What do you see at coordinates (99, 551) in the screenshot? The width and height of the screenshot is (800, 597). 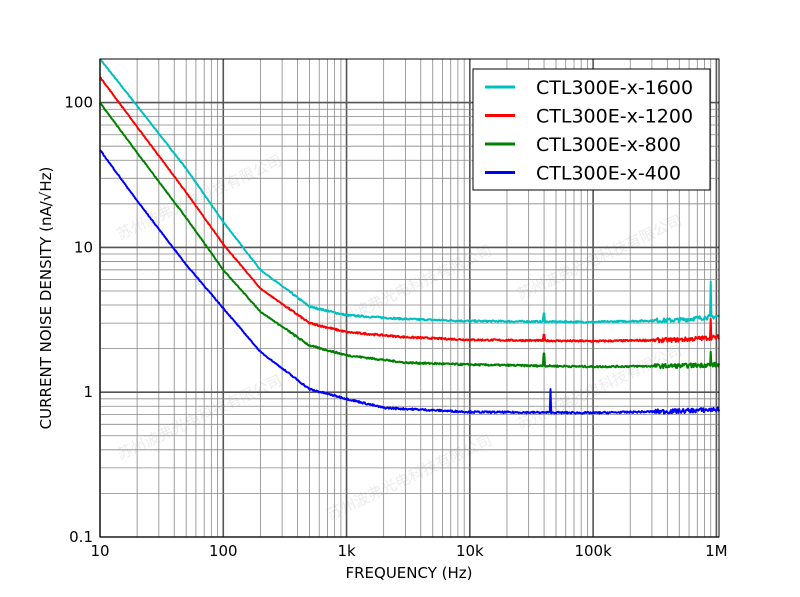 I see `x-tick-label: 10` at bounding box center [99, 551].